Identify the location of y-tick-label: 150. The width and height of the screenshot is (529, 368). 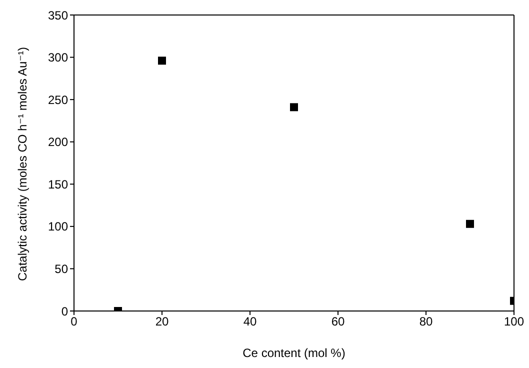
(58, 184).